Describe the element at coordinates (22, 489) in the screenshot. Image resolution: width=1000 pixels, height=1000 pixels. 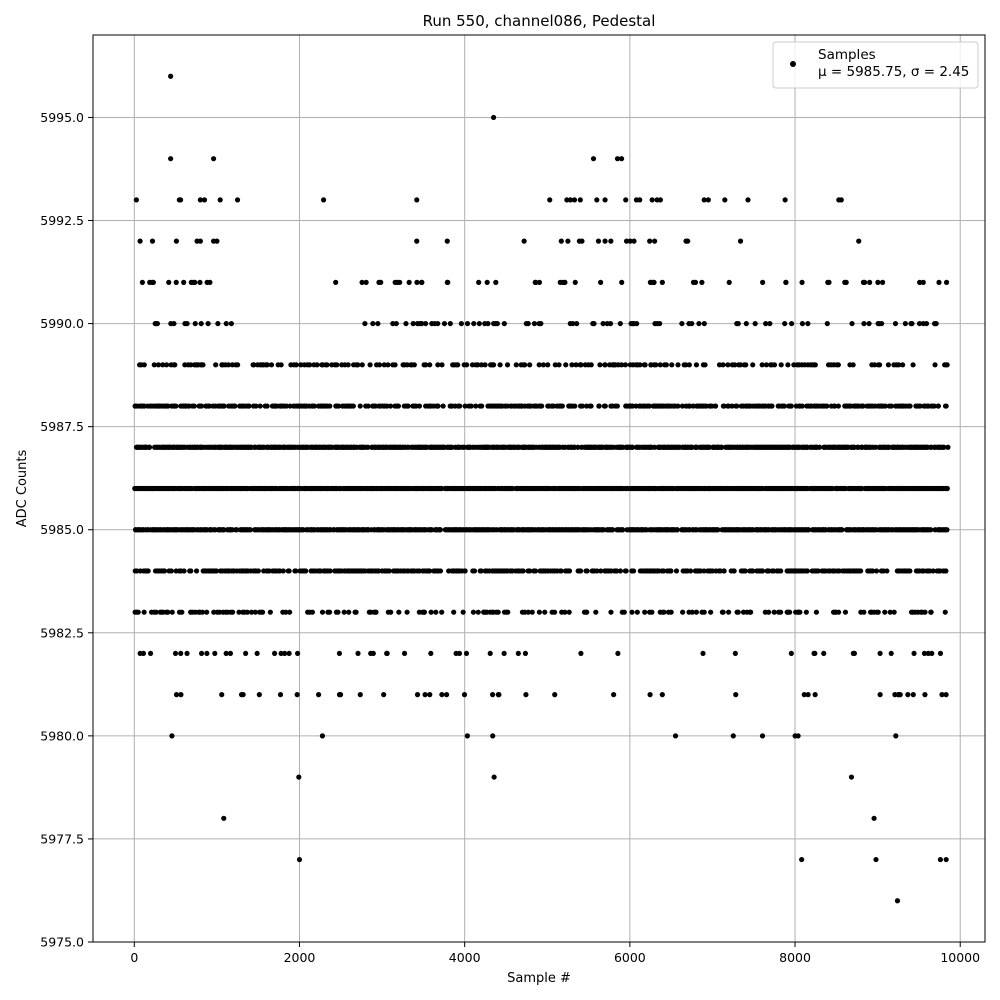
I see `y-axis-label: ADC Counts` at that location.